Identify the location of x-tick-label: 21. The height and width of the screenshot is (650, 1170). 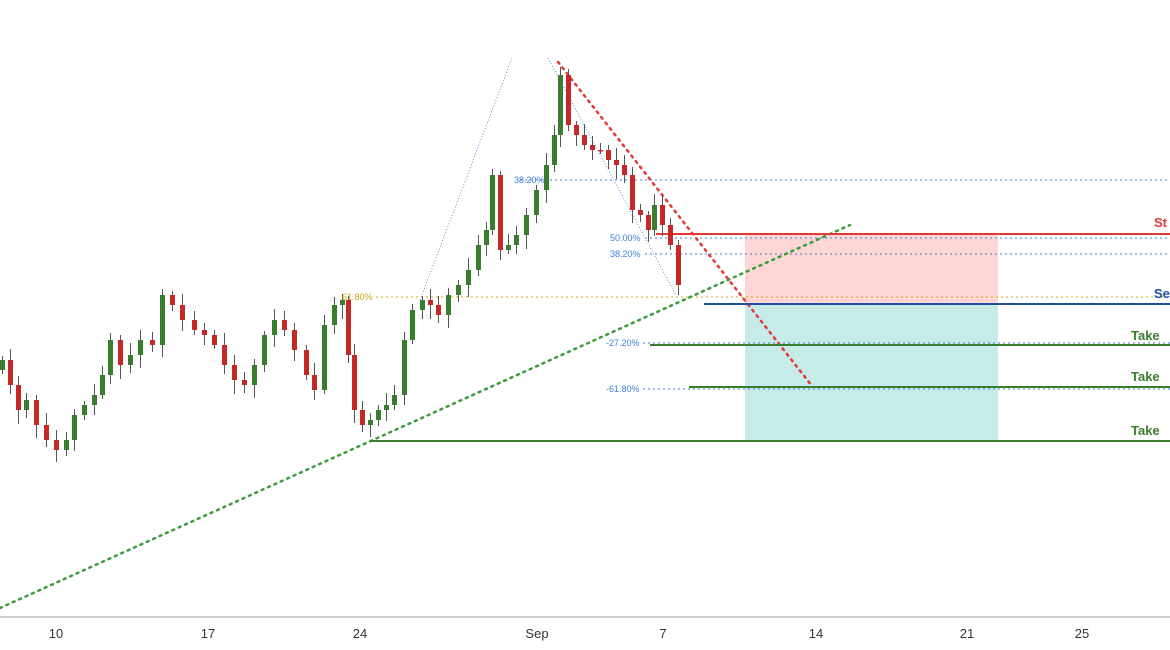
(967, 633).